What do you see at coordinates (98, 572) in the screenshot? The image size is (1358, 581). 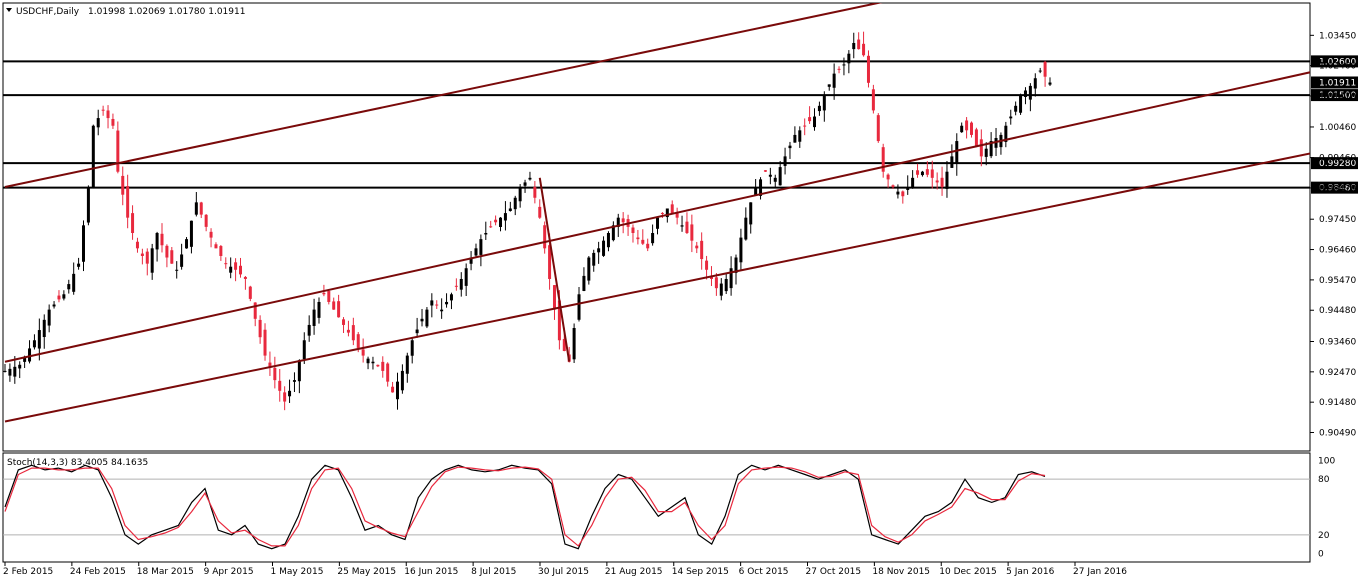 I see `x-tick-label: 24 Feb 2015` at bounding box center [98, 572].